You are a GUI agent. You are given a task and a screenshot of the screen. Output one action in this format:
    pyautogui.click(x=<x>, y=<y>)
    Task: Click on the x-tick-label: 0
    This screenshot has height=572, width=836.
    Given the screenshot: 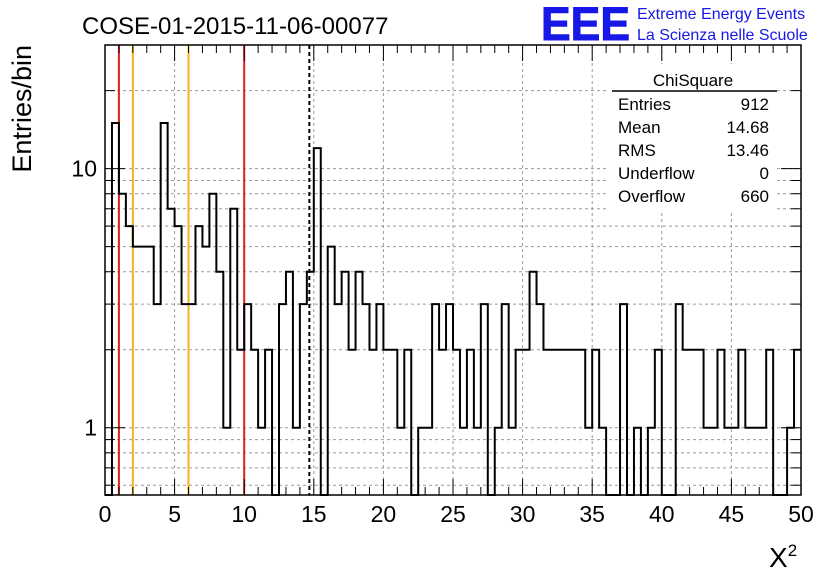 What is the action you would take?
    pyautogui.click(x=105, y=514)
    